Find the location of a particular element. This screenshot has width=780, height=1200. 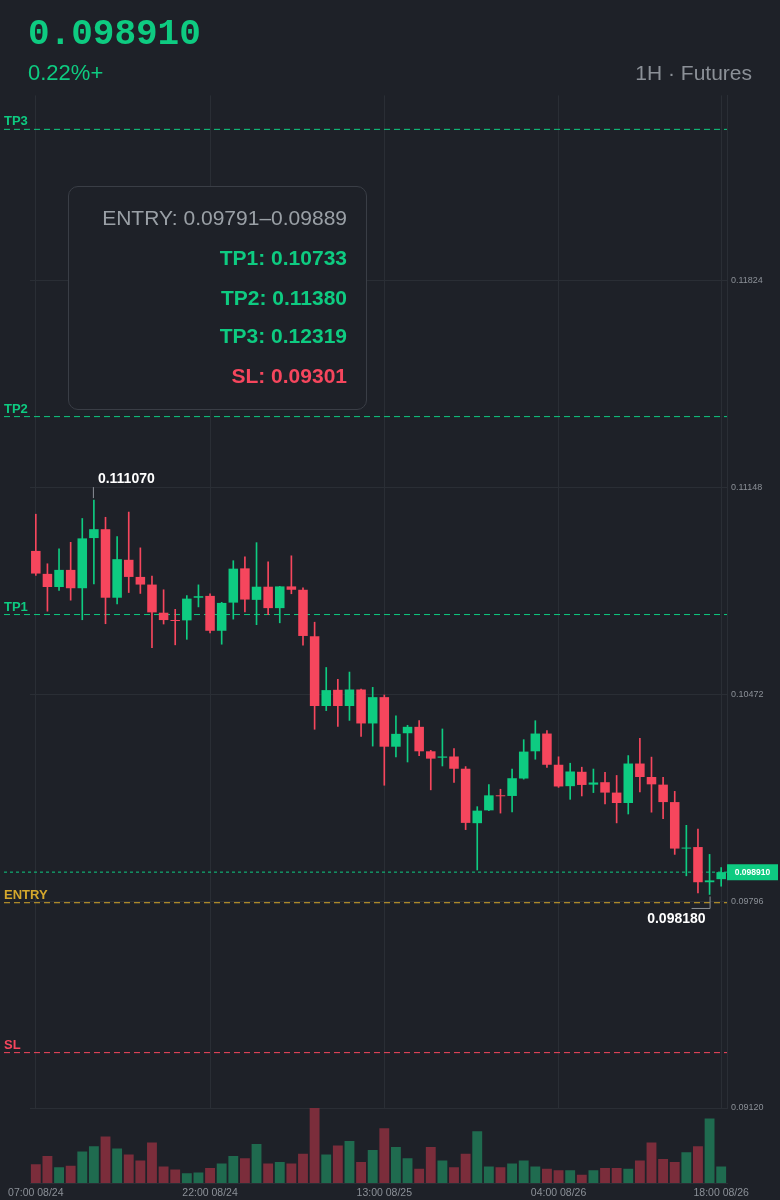

ref-line-label: TP2 is located at coordinates (16, 408).